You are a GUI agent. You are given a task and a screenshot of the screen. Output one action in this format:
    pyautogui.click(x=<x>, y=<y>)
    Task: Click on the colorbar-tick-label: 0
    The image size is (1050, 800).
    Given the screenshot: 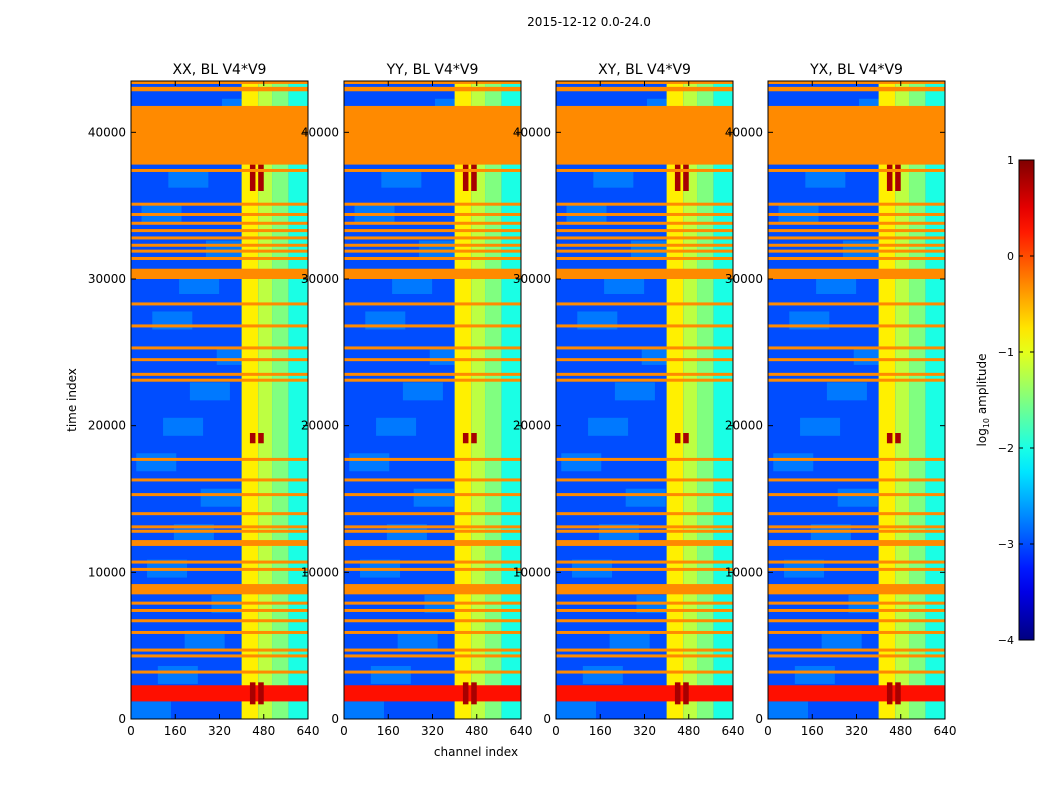 What is the action you would take?
    pyautogui.click(x=1010, y=256)
    